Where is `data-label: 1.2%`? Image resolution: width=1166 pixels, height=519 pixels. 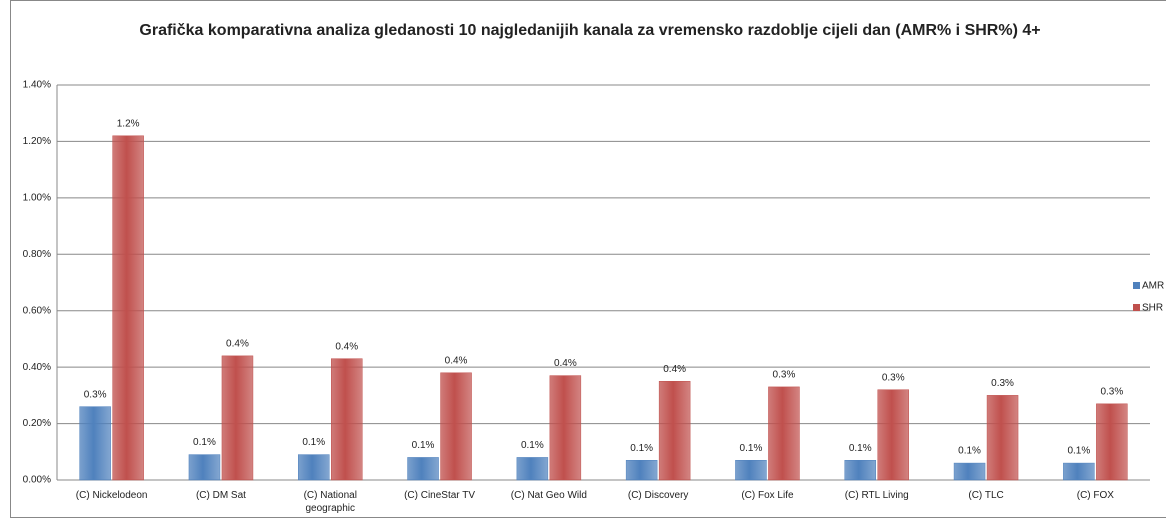 data-label: 1.2% is located at coordinates (128, 123).